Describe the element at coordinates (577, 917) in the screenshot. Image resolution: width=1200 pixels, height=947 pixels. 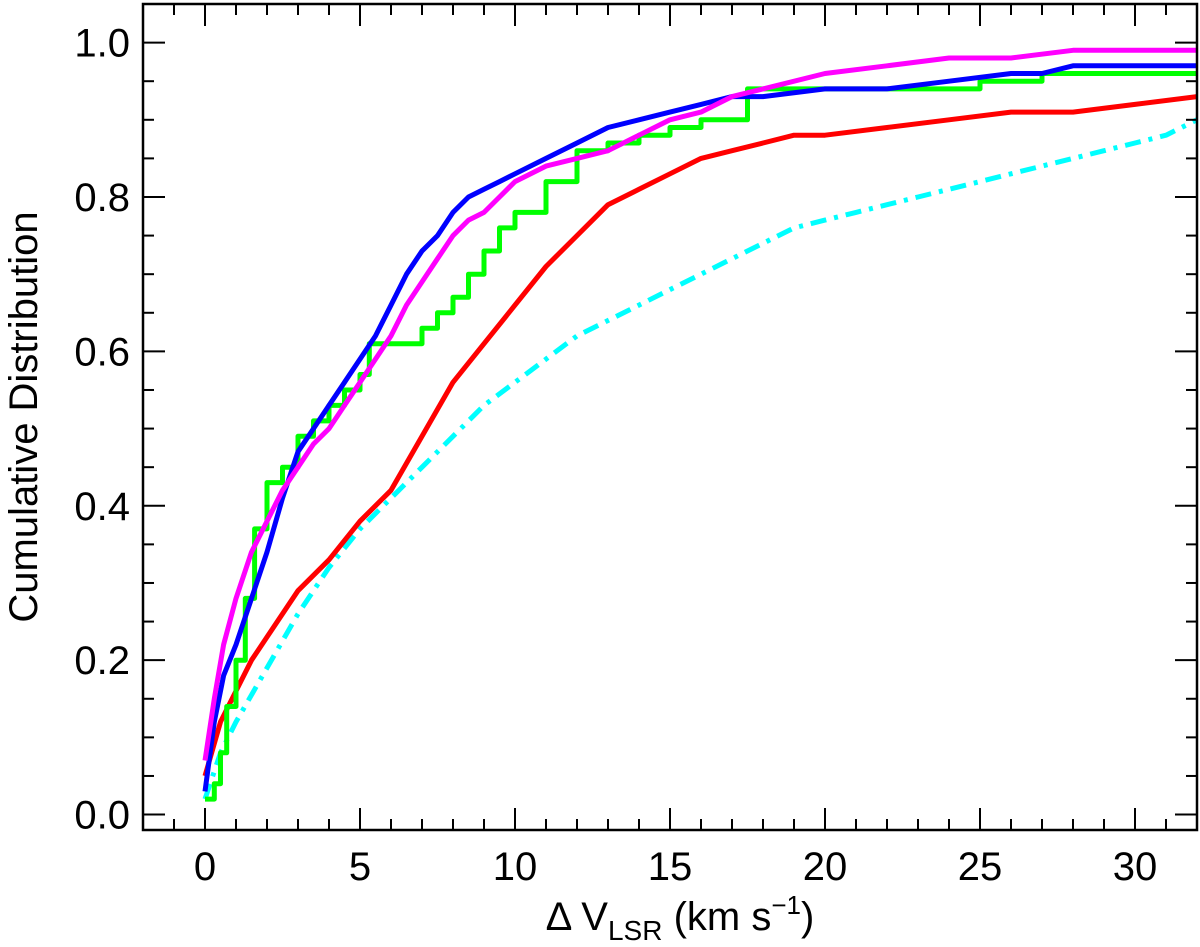
I see `x-axis-title-prefix: Δ V` at that location.